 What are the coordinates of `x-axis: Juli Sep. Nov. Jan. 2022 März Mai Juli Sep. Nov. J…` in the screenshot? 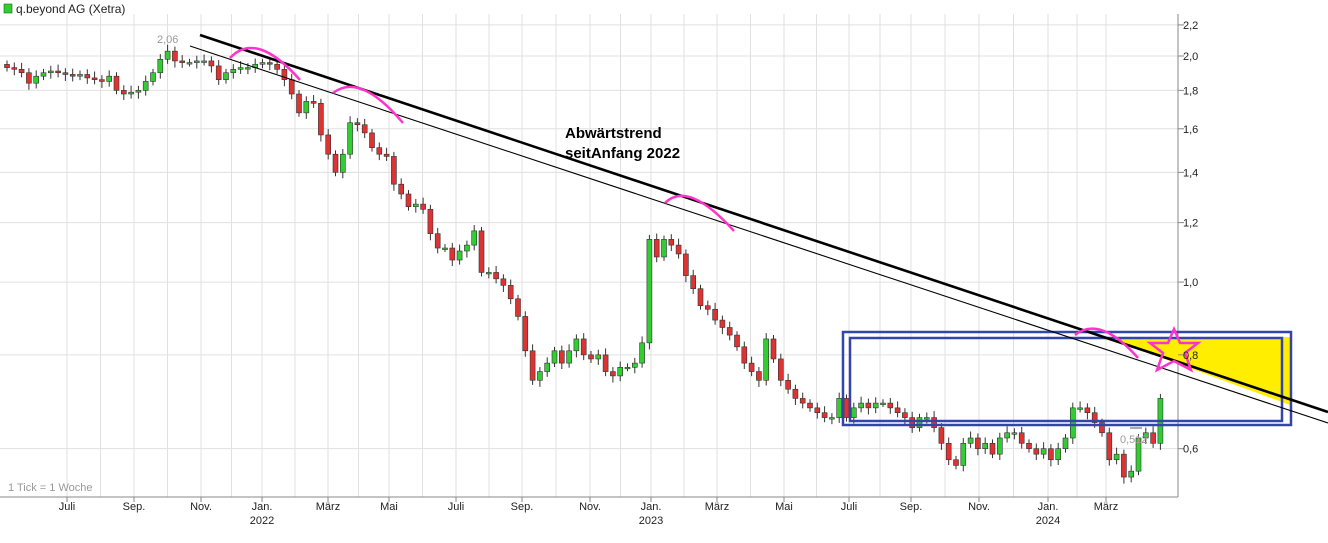 It's located at (588, 512).